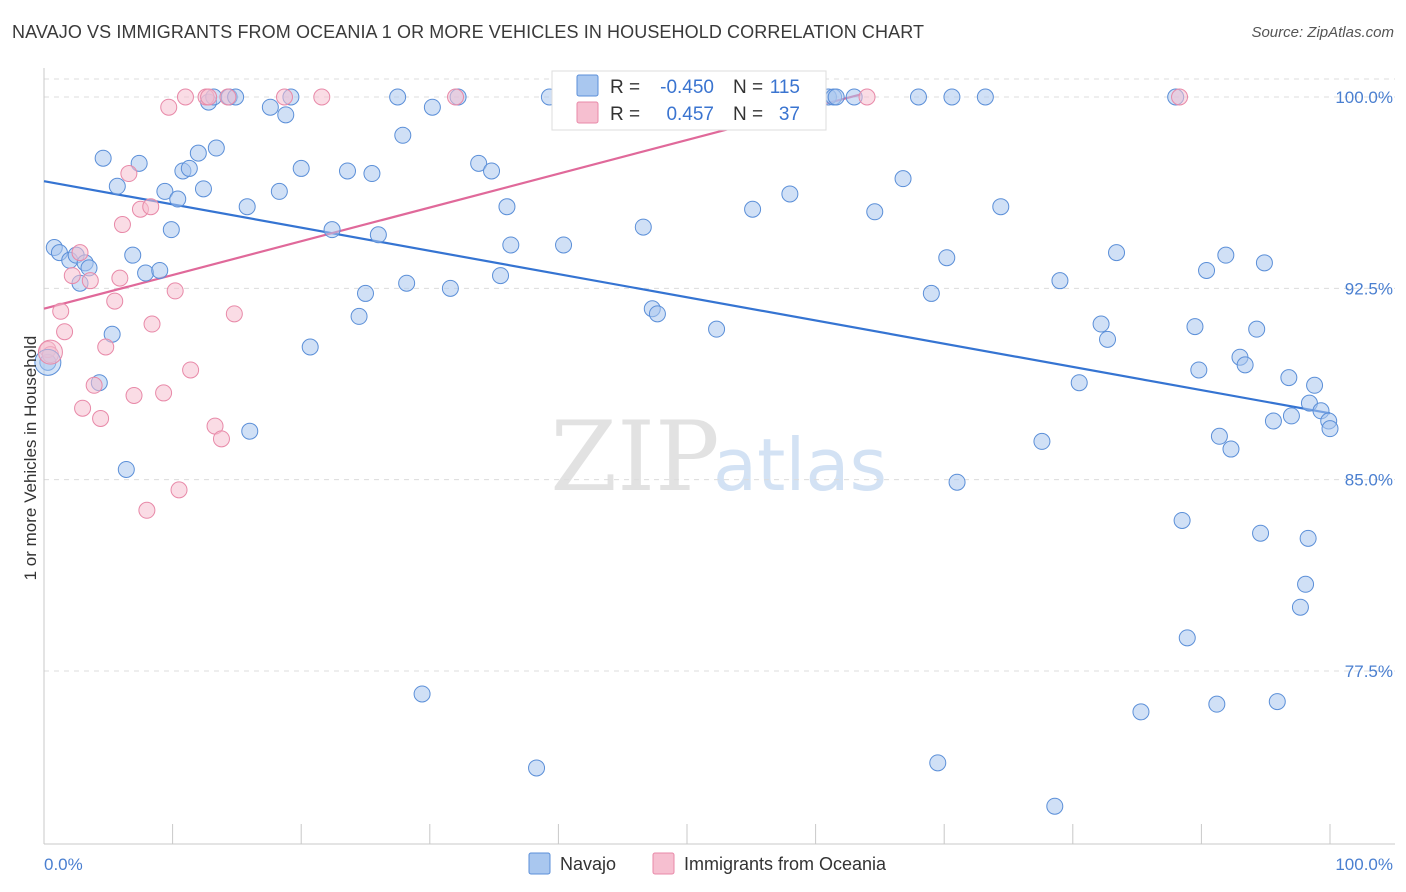 The height and width of the screenshot is (892, 1406). Describe the element at coordinates (1364, 97) in the screenshot. I see `y-tick-label: 100.0%` at that location.